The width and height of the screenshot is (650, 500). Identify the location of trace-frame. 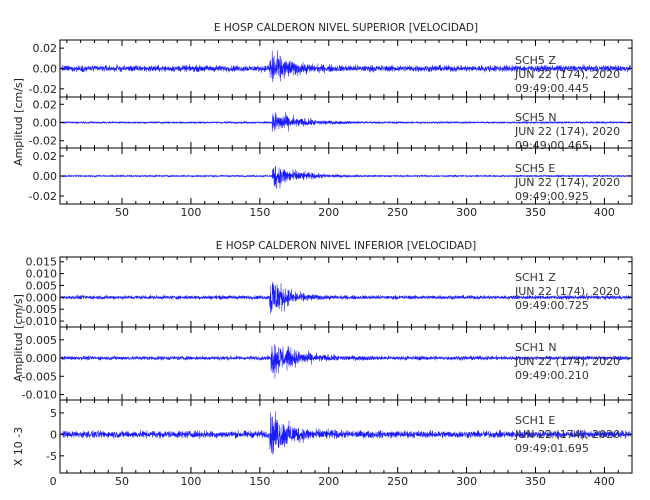
(346, 436).